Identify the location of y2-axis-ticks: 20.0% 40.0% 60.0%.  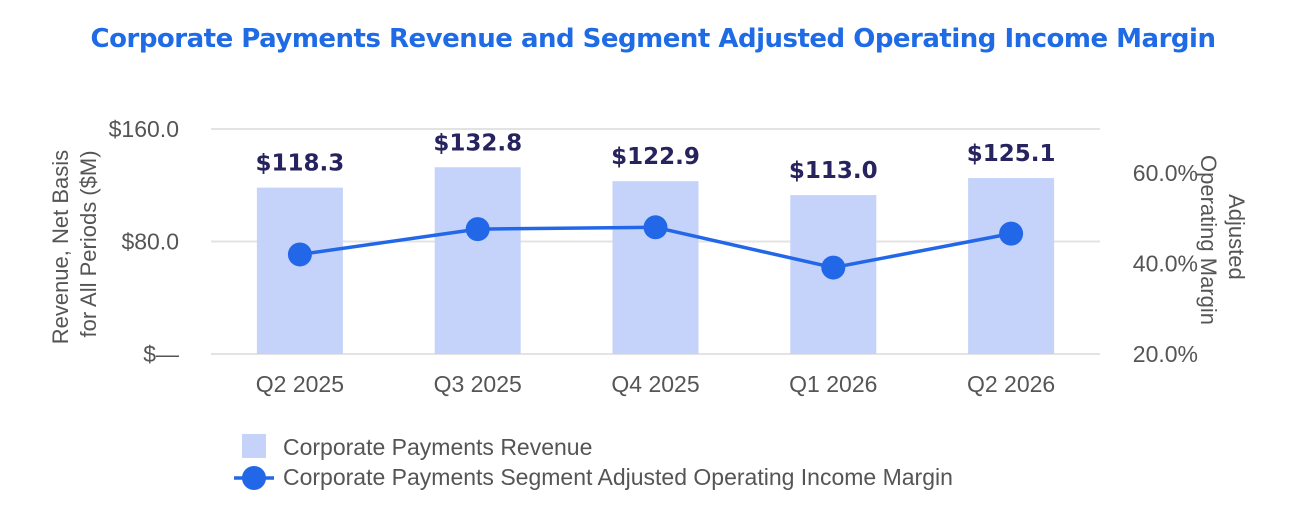
(1165, 263).